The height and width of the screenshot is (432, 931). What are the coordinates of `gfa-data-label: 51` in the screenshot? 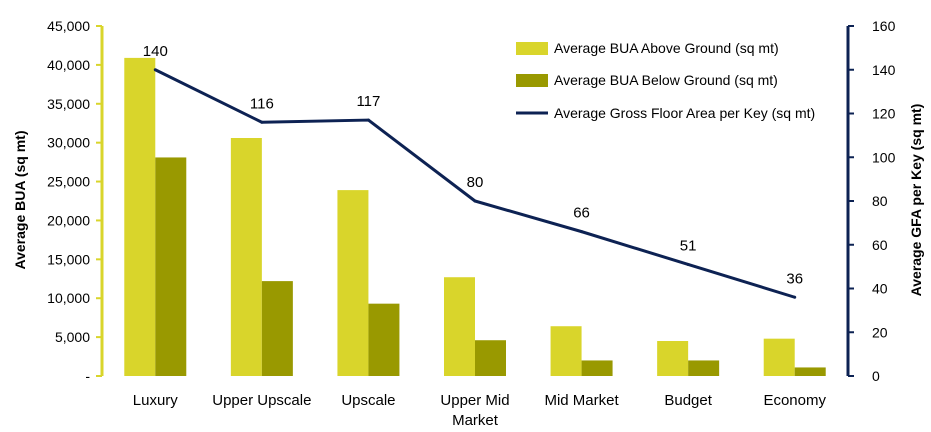 It's located at (688, 245).